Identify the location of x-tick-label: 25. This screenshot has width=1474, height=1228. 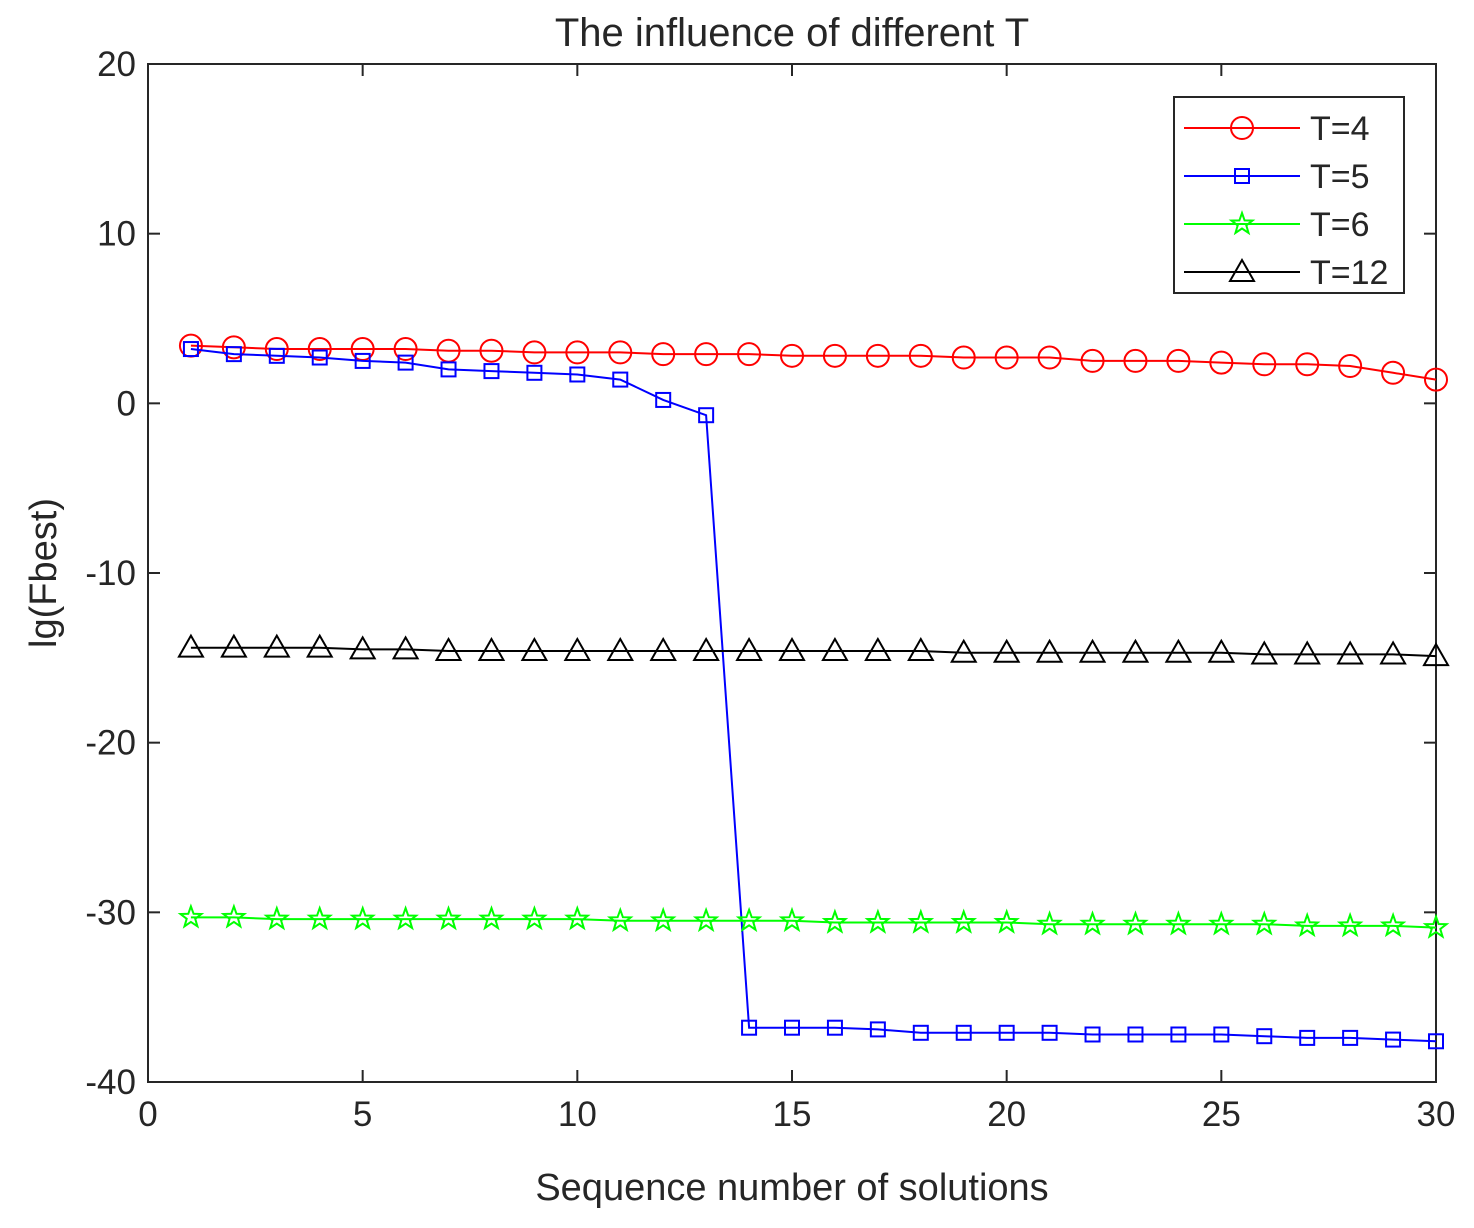
(1221, 1114).